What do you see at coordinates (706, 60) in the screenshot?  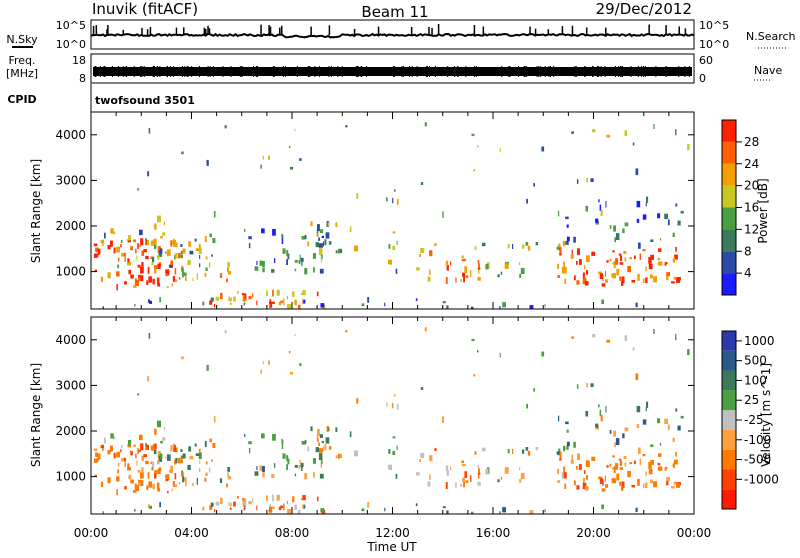 I see `nave-tick-top: 60` at bounding box center [706, 60].